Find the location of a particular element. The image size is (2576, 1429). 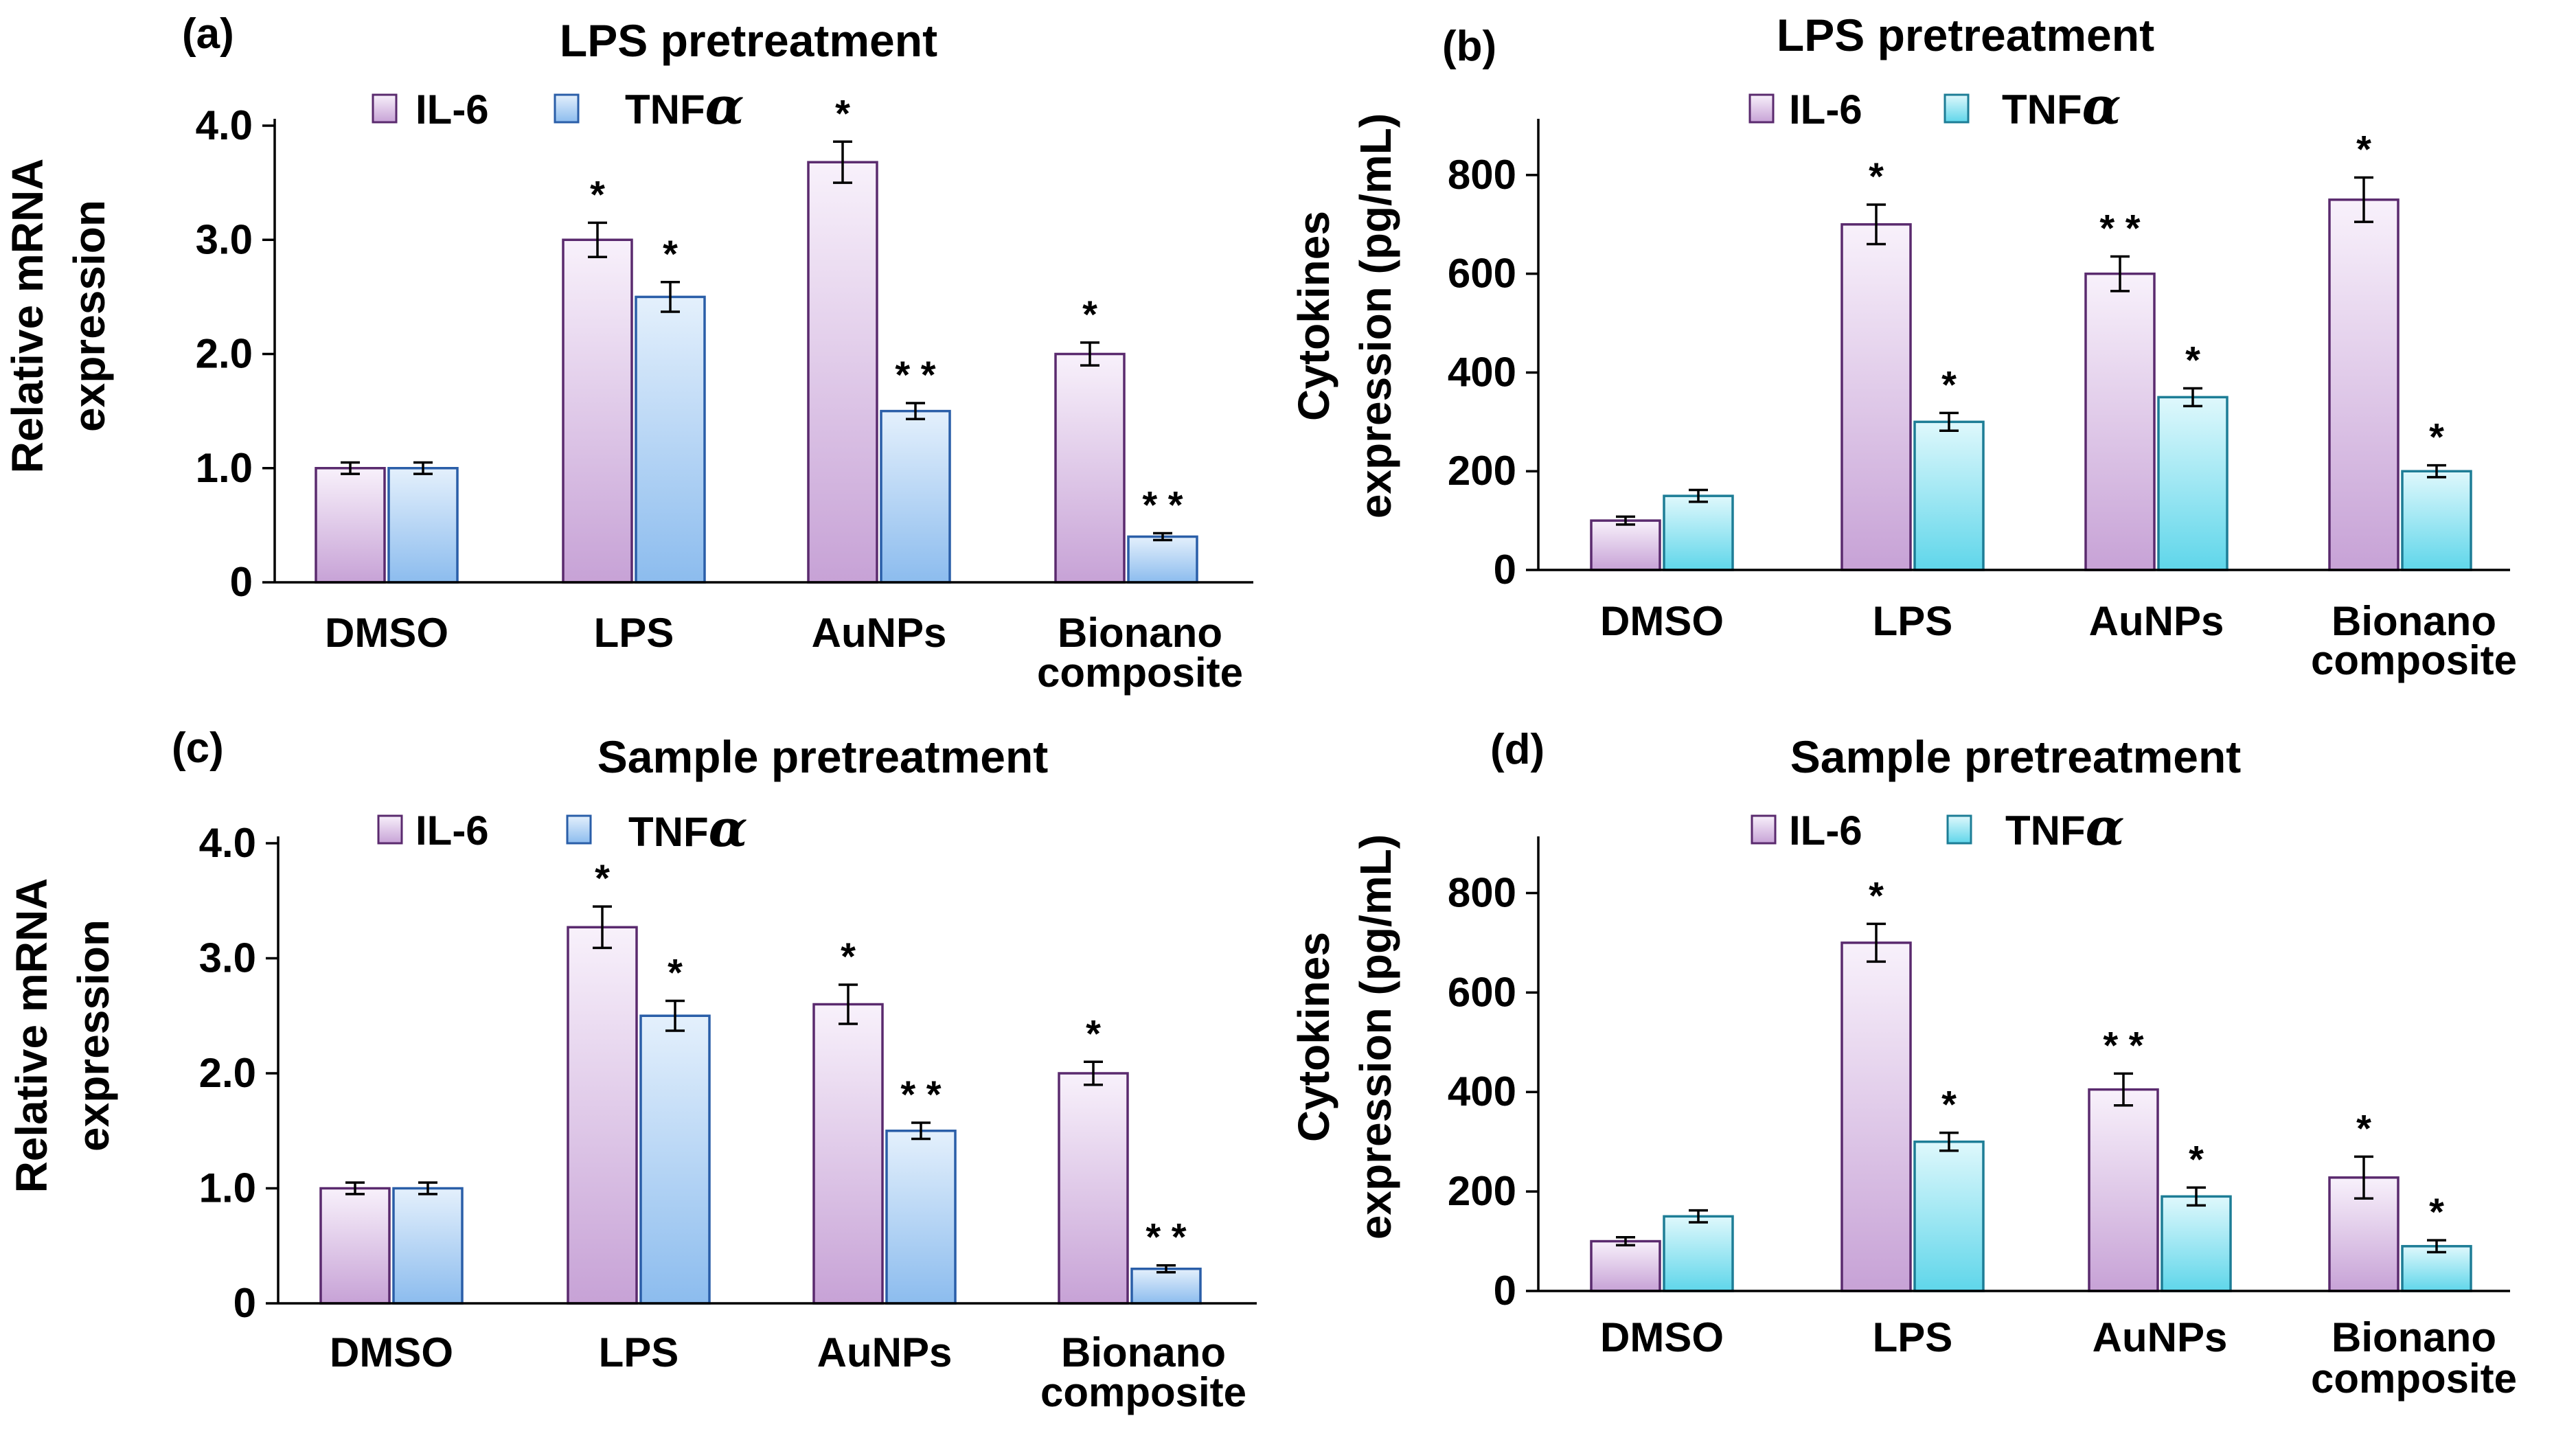

y-axis-label-line2: expression (pg/mL) is located at coordinates (1375, 1036).